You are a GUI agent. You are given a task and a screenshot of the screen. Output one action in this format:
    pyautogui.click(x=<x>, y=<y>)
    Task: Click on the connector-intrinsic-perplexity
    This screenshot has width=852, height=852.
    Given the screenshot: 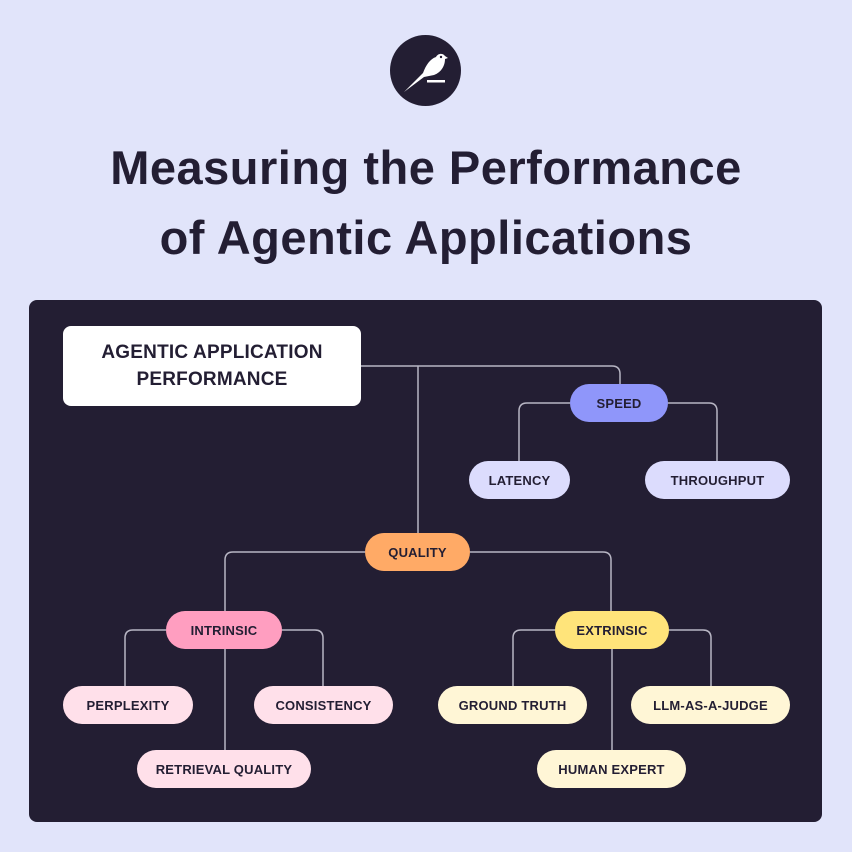 What is the action you would take?
    pyautogui.click(x=145, y=657)
    